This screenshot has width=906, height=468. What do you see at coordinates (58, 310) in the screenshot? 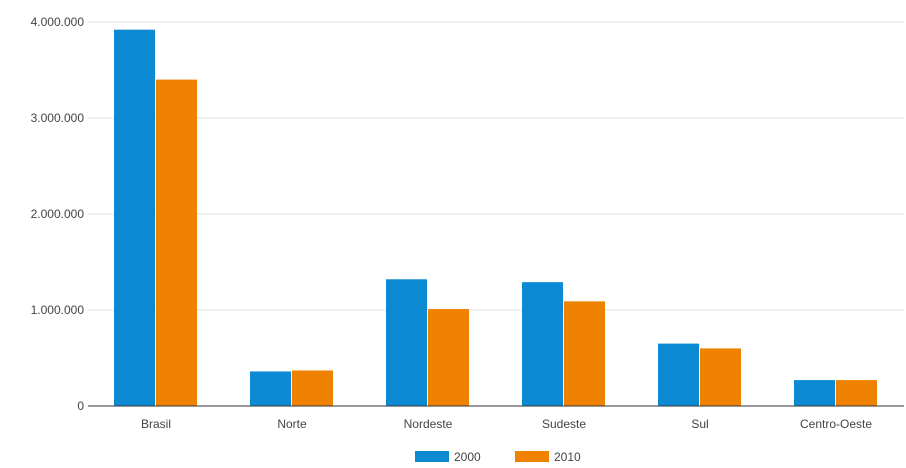
I see `y-tick-label: 1.000.000` at bounding box center [58, 310].